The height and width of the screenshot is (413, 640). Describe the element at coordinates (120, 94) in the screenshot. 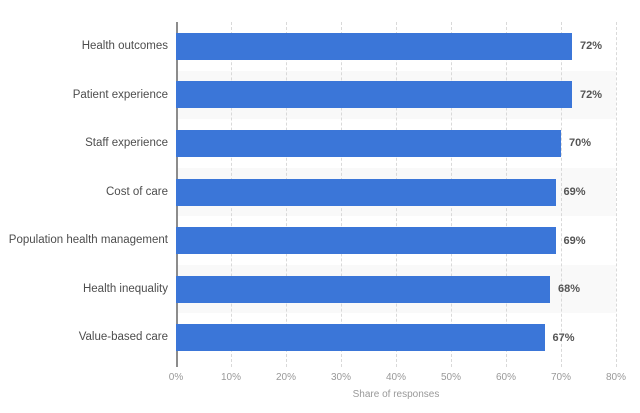

I see `category-label: Patient experience` at that location.